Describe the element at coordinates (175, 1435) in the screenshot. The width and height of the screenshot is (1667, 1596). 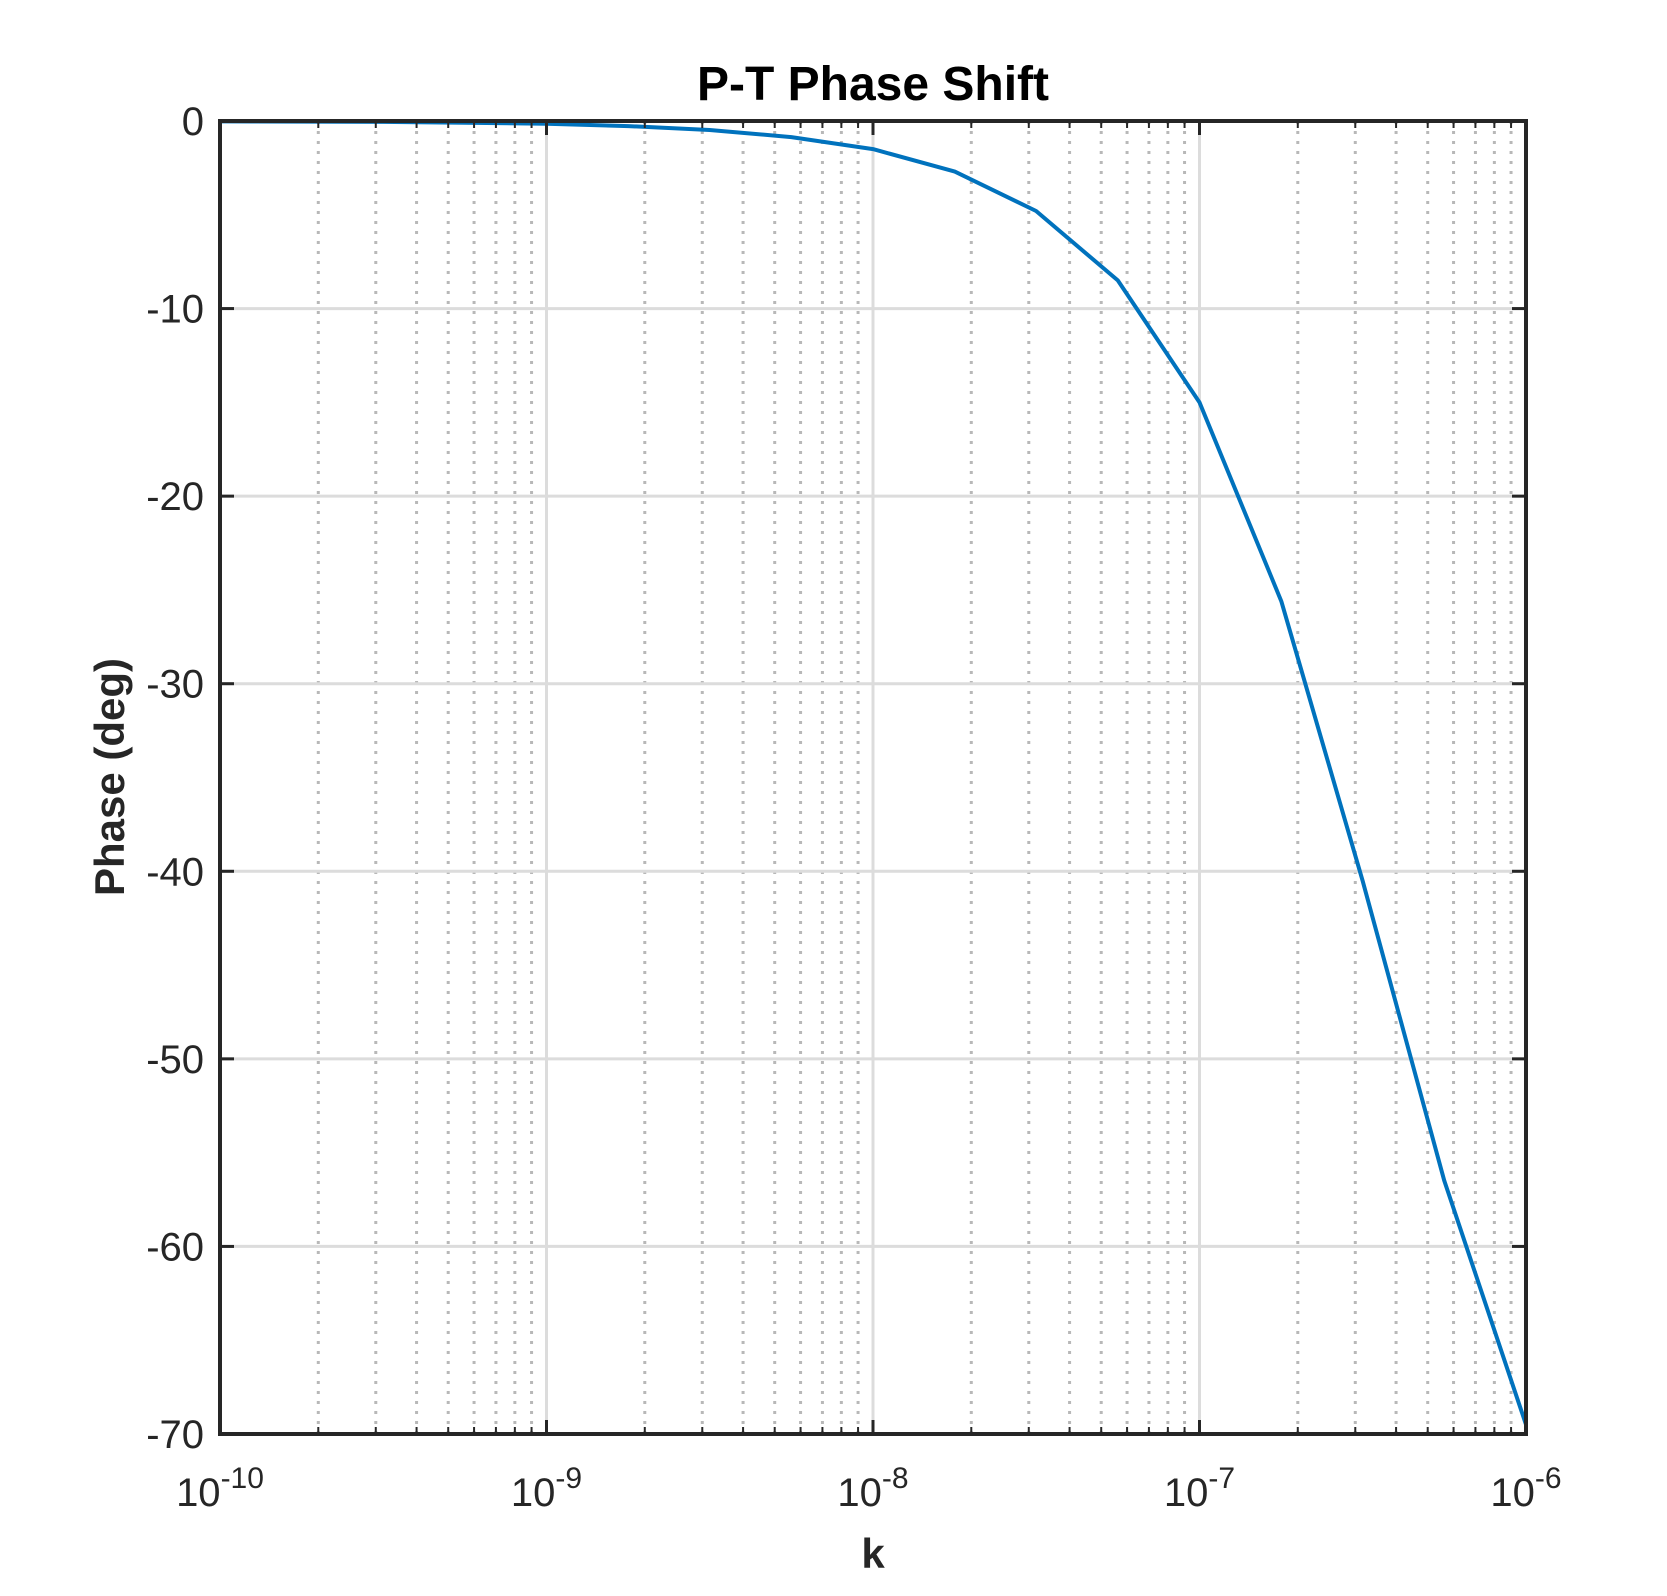
I see `y-tick-label: -70` at that location.